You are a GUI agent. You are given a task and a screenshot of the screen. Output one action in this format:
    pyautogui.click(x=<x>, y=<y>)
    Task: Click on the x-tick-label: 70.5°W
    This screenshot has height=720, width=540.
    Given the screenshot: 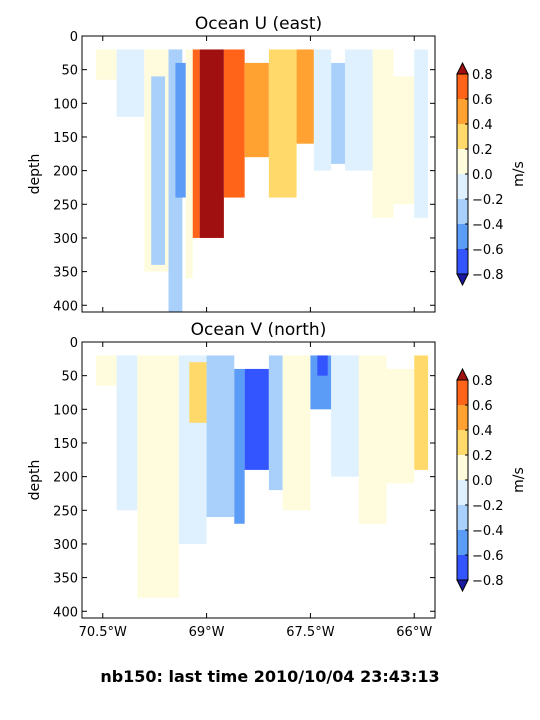 What is the action you would take?
    pyautogui.click(x=103, y=632)
    